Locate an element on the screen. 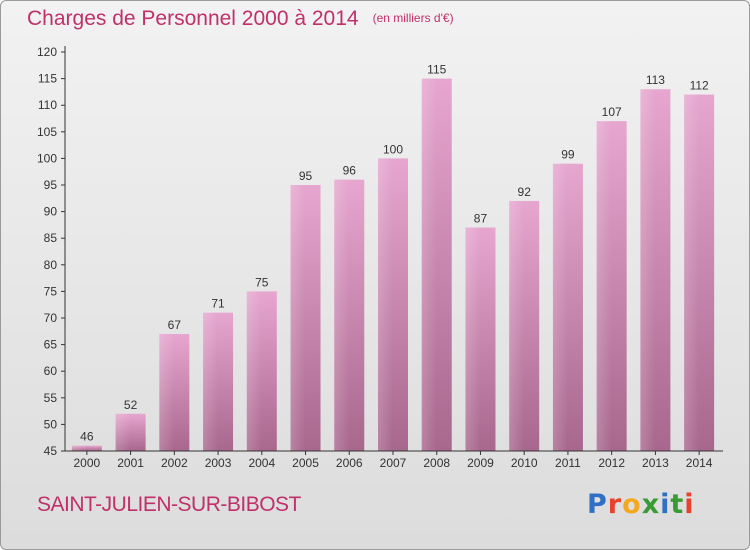 This screenshot has width=750, height=550. y-tick-label-60: 60 is located at coordinates (51, 371).